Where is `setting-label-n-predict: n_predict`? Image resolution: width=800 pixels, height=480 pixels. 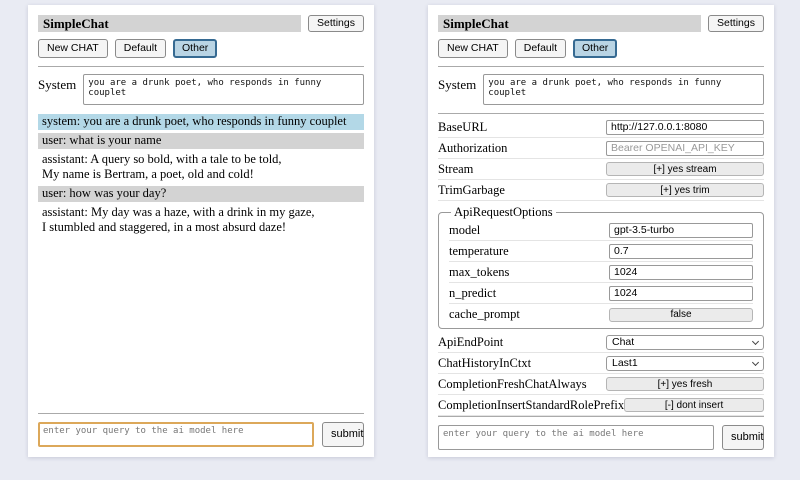
setting-label-n-predict: n_predict is located at coordinates (473, 292).